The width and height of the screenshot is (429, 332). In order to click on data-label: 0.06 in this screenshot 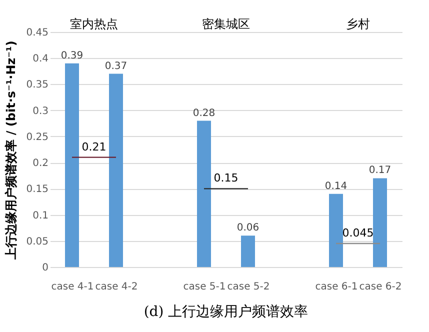, I will do `click(248, 228)`.